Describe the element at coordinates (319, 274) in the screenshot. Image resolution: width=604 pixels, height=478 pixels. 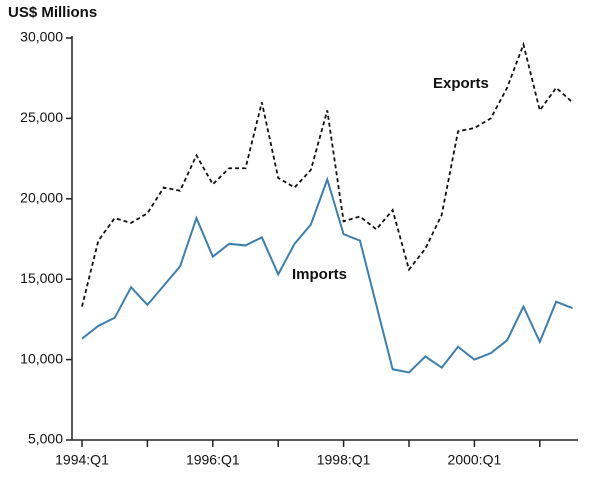
I see `series-label: Imports` at that location.